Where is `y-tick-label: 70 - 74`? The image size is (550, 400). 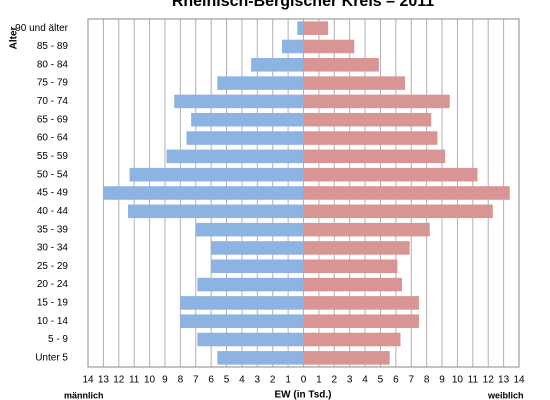 y-tick-label: 70 - 74 is located at coordinates (53, 101).